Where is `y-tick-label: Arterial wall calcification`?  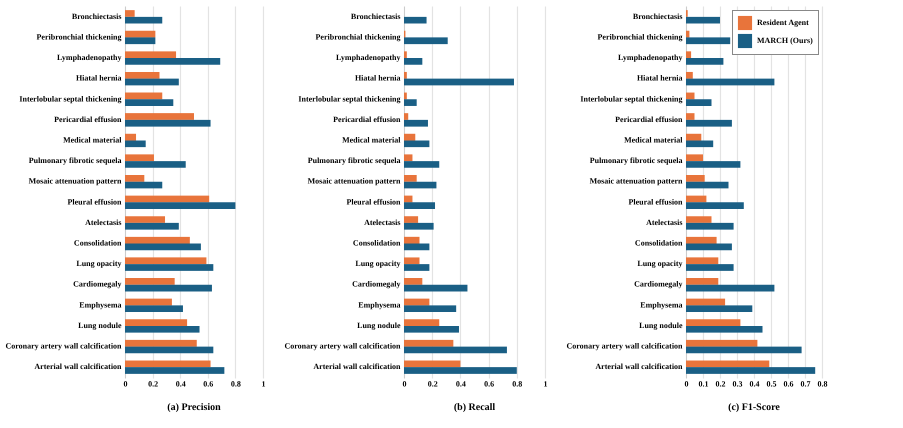
y-tick-label: Arterial wall calcification is located at coordinates (357, 367).